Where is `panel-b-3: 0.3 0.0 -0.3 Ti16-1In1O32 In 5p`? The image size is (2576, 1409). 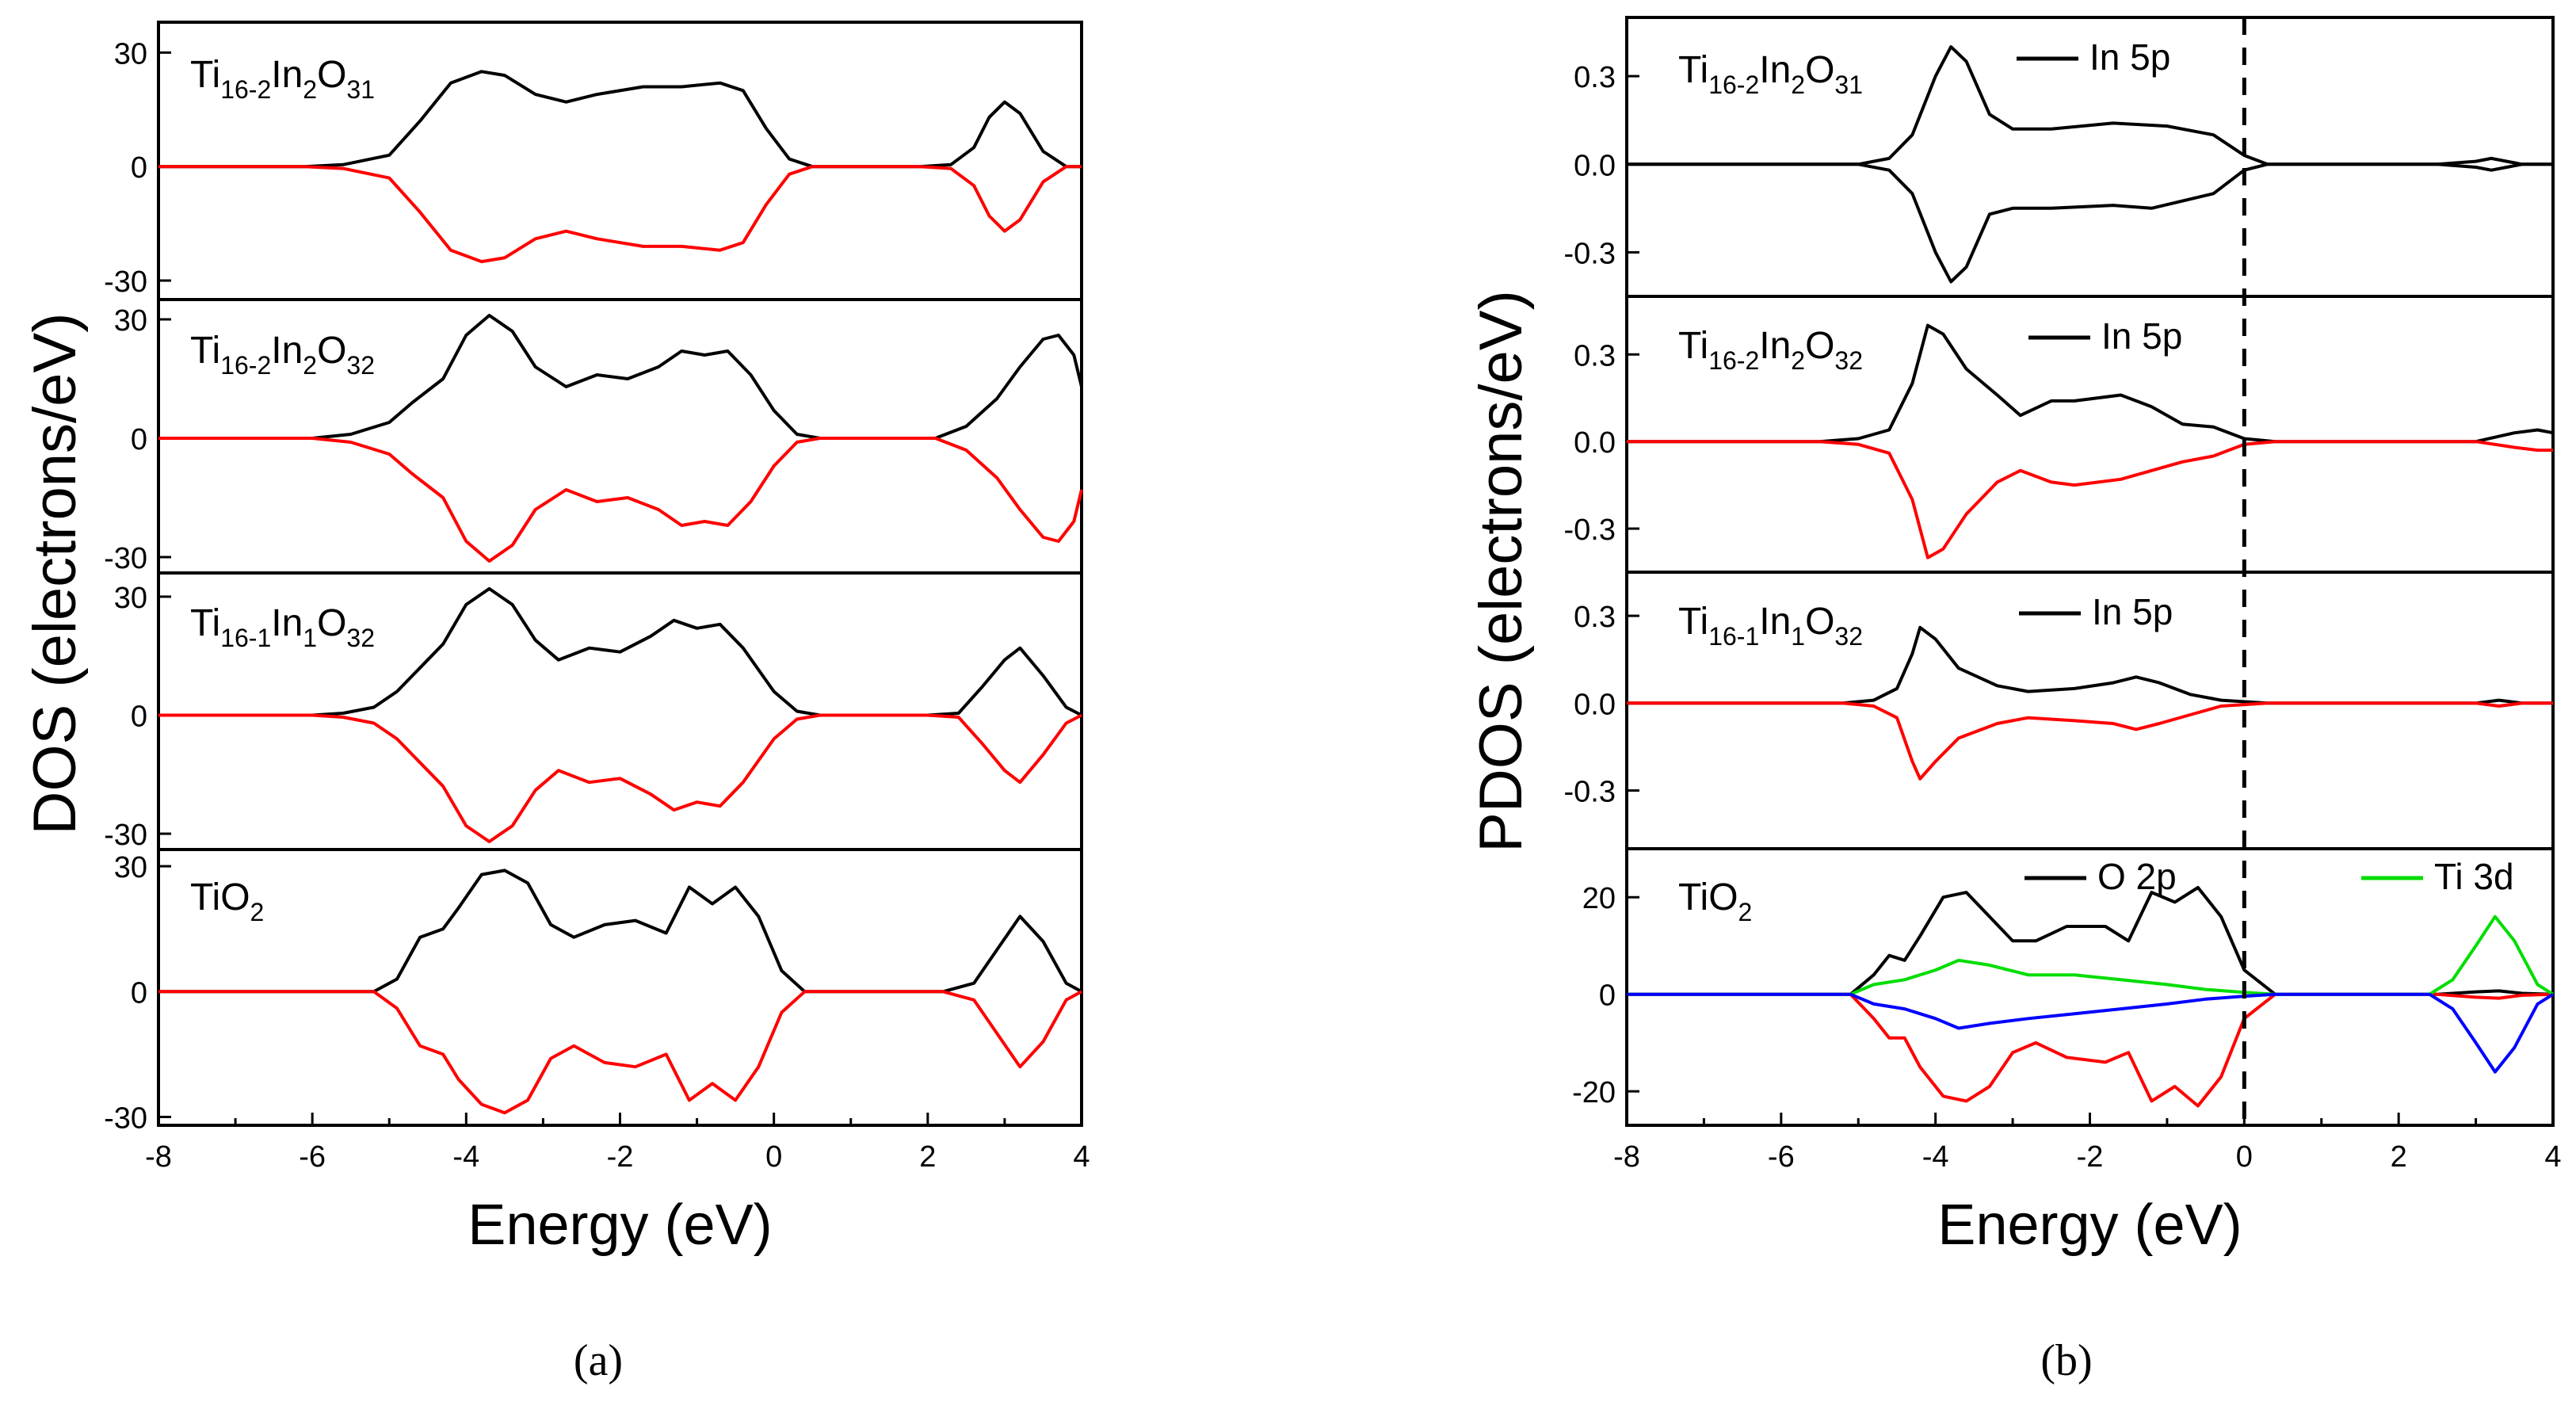
panel-b-3: 0.3 0.0 -0.3 Ti16-1In1O32 In 5p is located at coordinates (2059, 710).